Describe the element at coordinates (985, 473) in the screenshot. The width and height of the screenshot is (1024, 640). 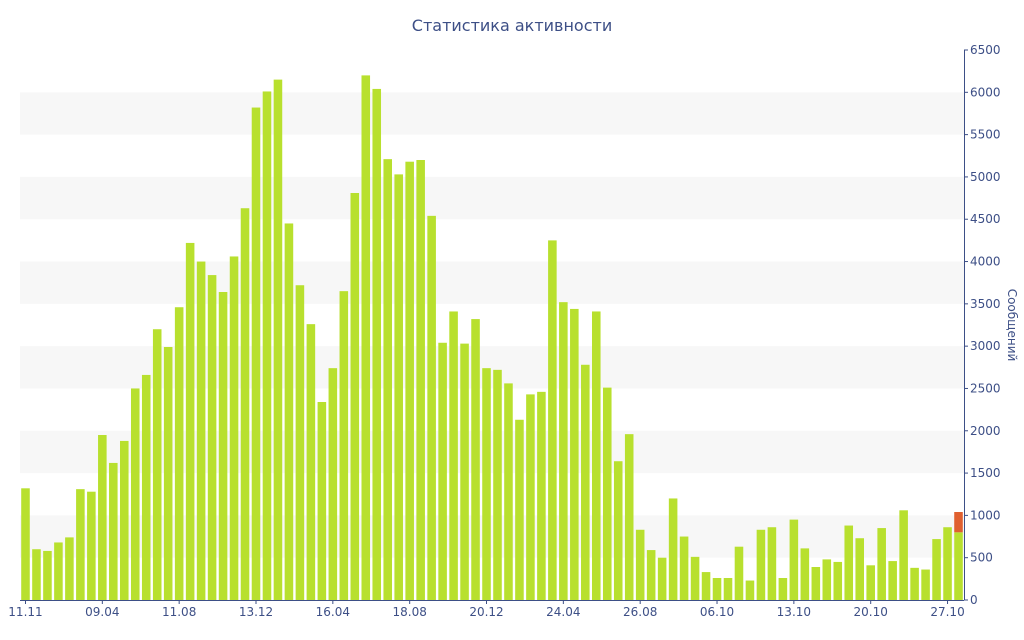
I see `y-tick-label: 1500` at that location.